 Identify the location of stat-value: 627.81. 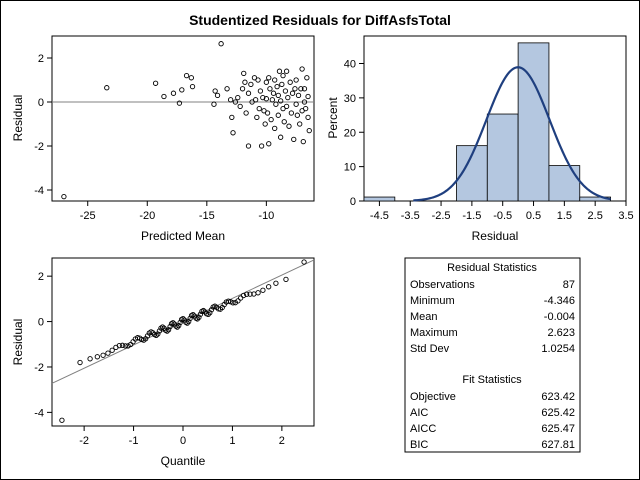
(558, 445).